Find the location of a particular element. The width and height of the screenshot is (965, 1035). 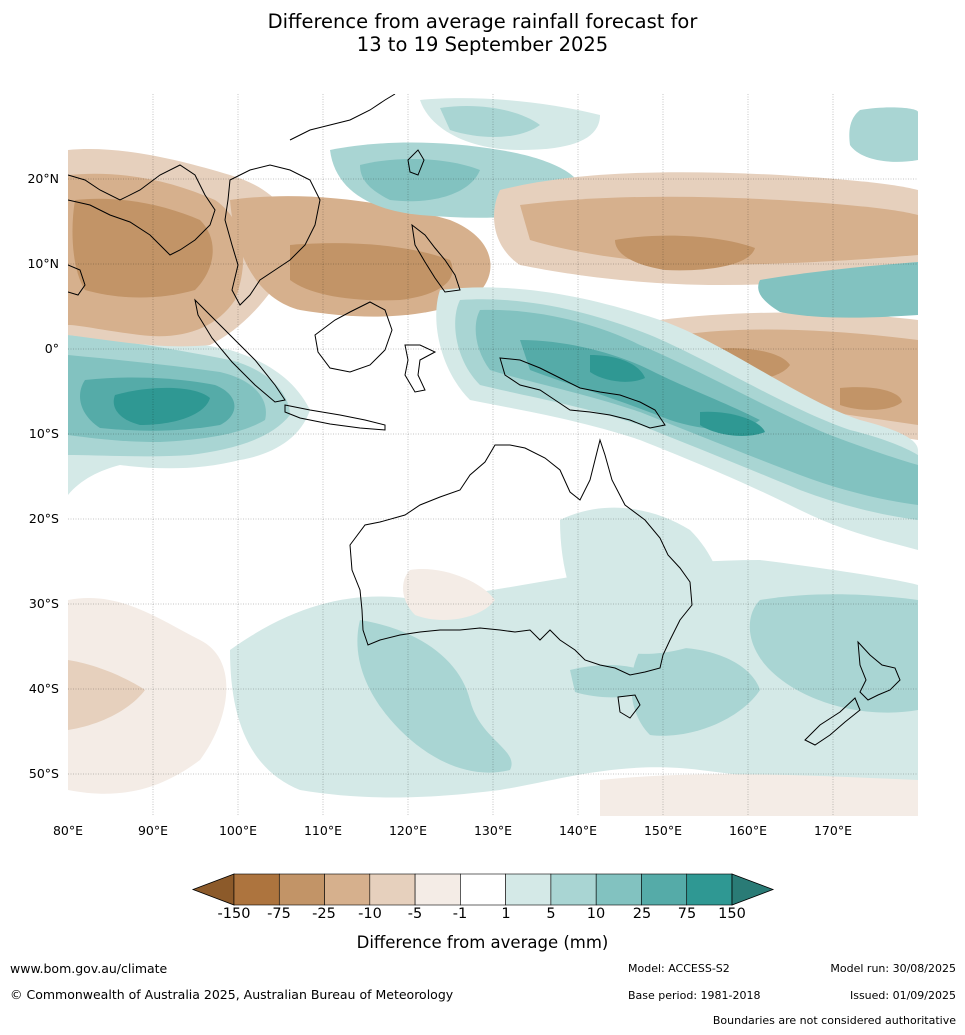

lon-label-100e: 100°E is located at coordinates (237, 830).